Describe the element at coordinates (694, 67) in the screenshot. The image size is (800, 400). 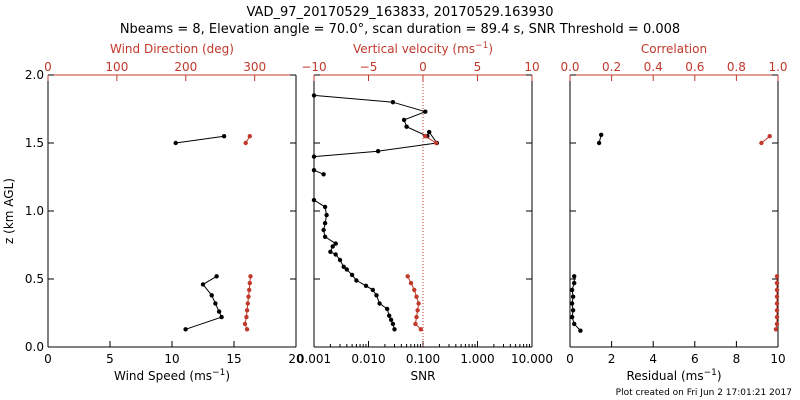
I see `x-top-tick-label: 0.6` at that location.